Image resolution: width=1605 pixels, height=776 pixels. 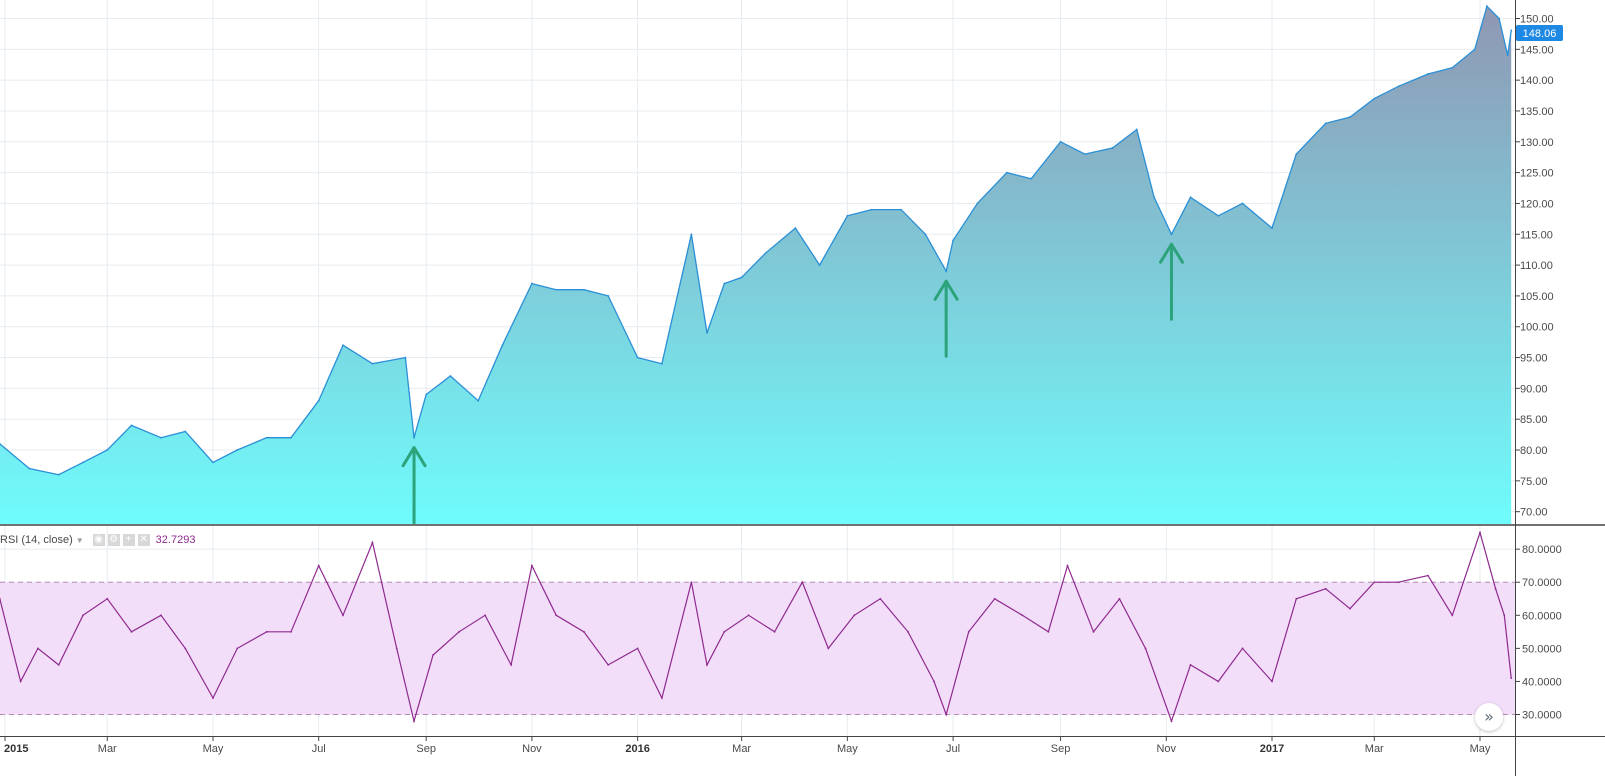 What do you see at coordinates (1537, 112) in the screenshot?
I see `price-ytick-label: 135.00` at bounding box center [1537, 112].